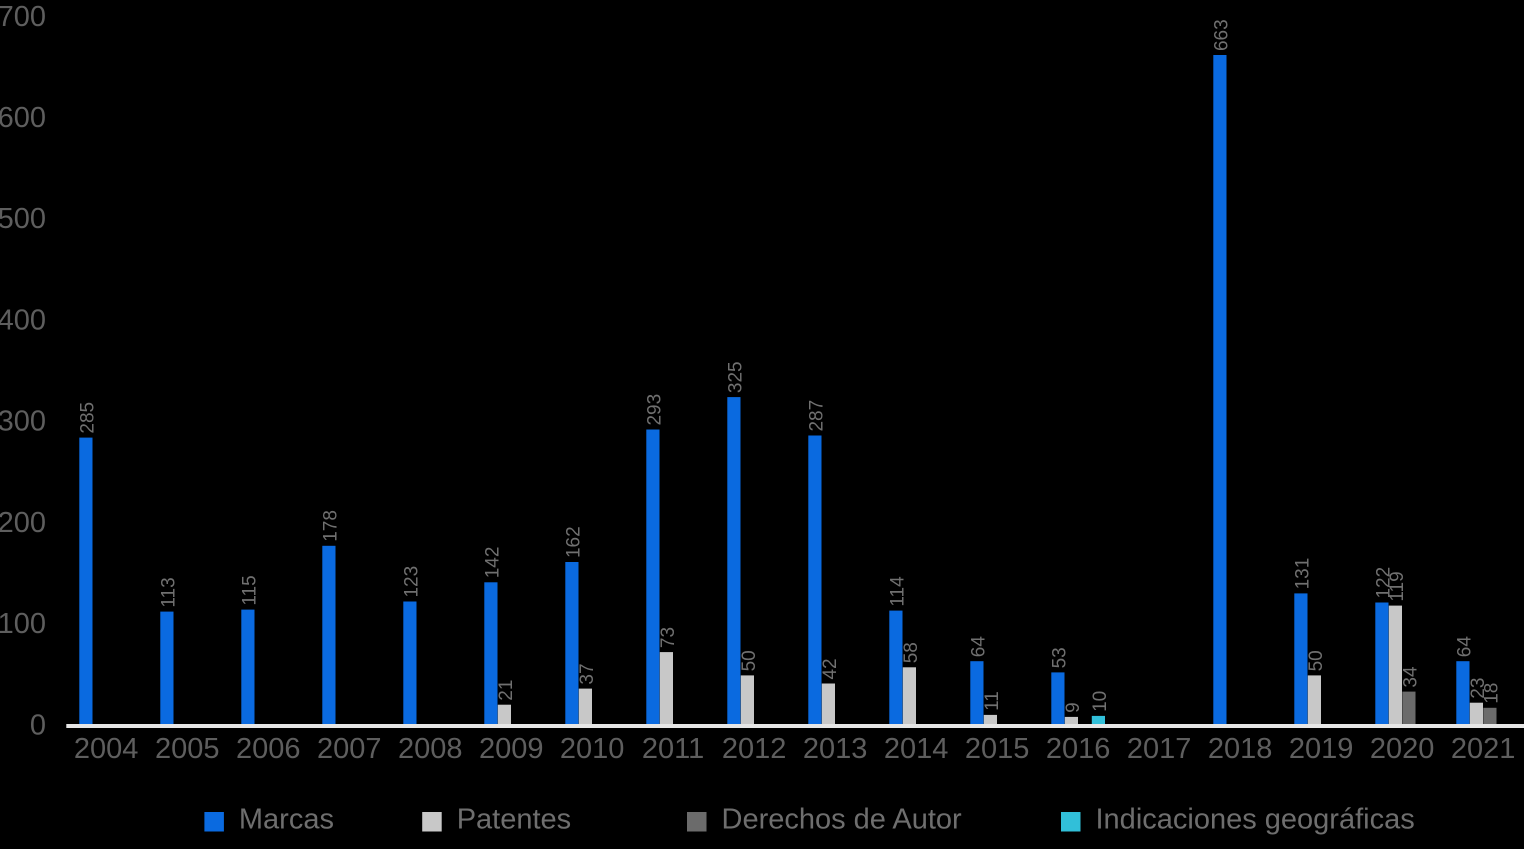 Image resolution: width=1524 pixels, height=849 pixels. I want to click on svg-text: 700, so click(23, 17).